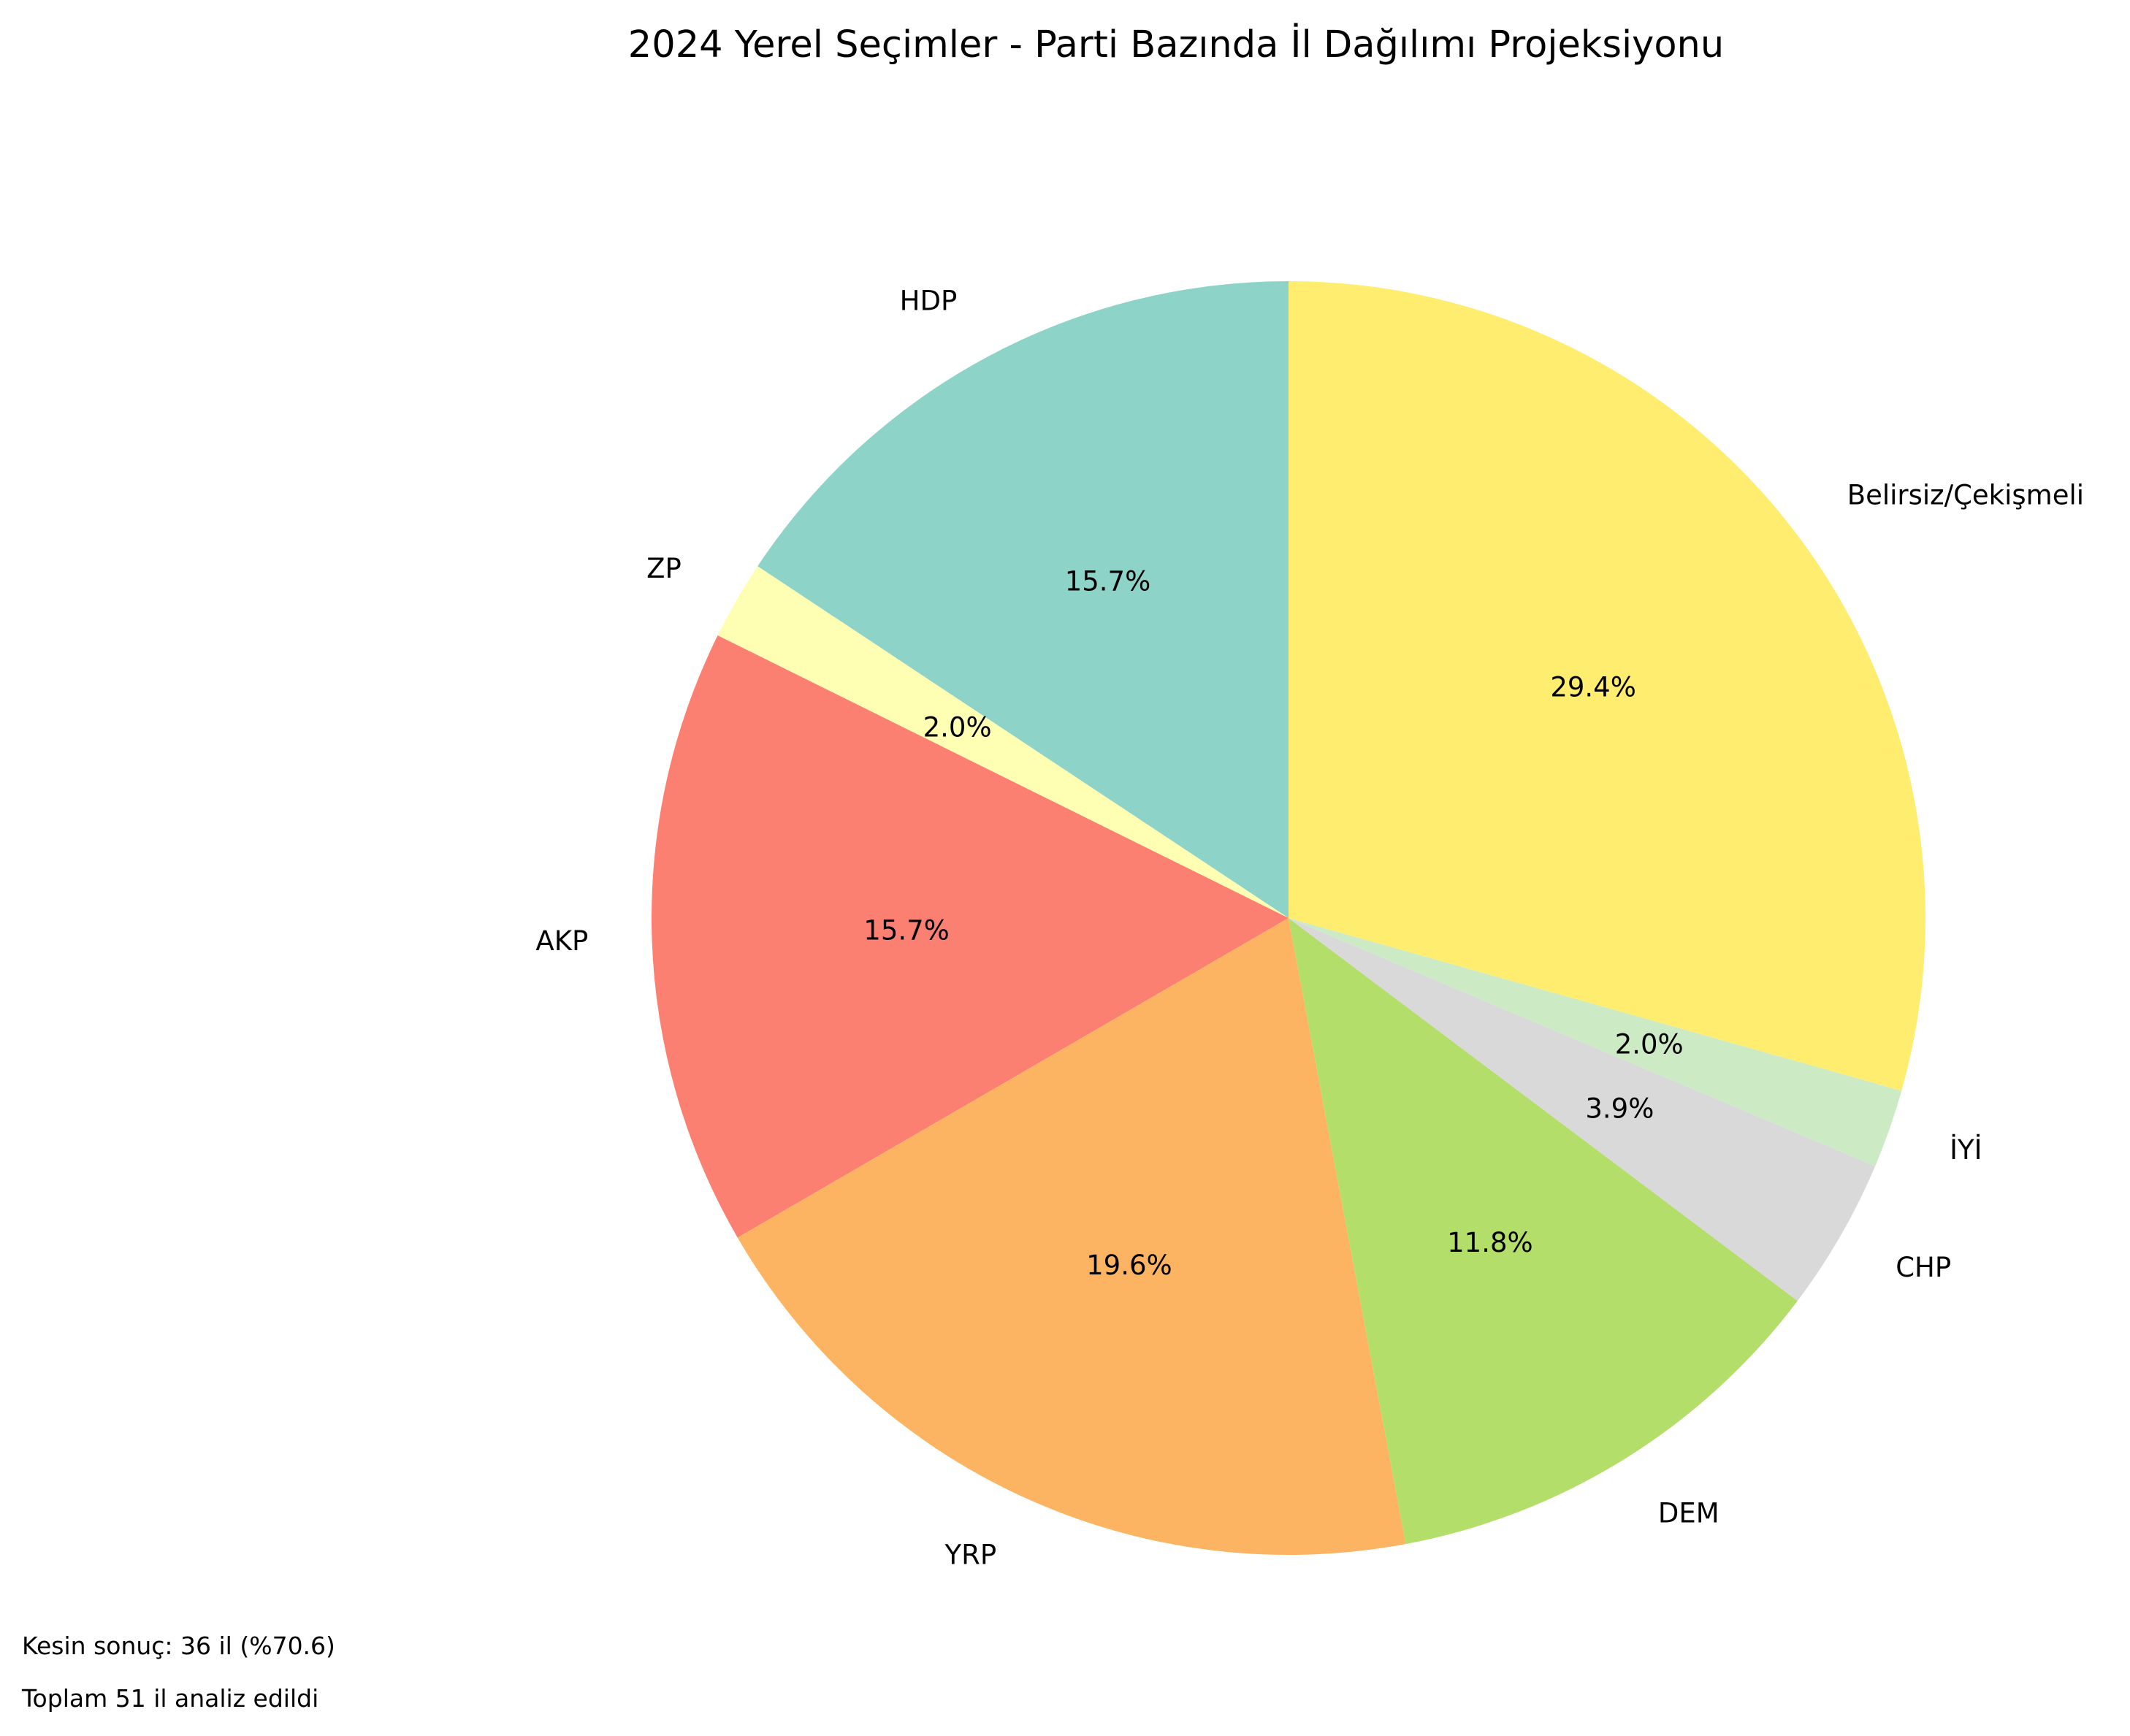 This screenshot has height=1736, width=2130. Describe the element at coordinates (1619, 1109) in the screenshot. I see `pie-percent-label-chp: 3.9%` at that location.